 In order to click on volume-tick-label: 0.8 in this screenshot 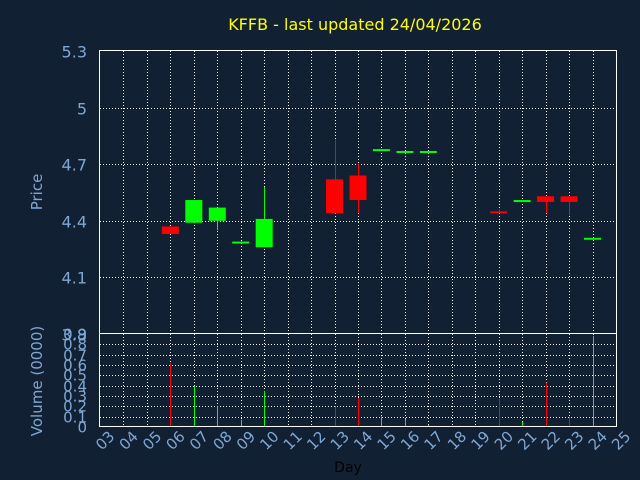, I will do `click(75, 345)`.